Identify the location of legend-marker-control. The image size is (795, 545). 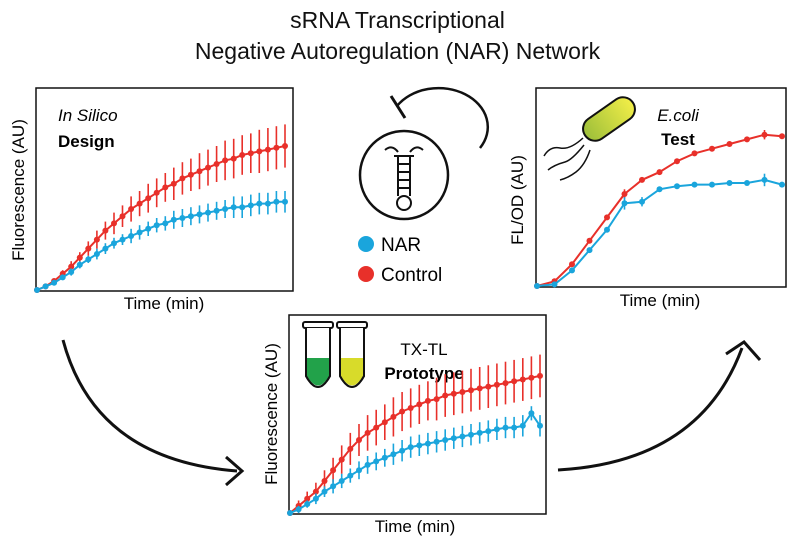
(366, 274).